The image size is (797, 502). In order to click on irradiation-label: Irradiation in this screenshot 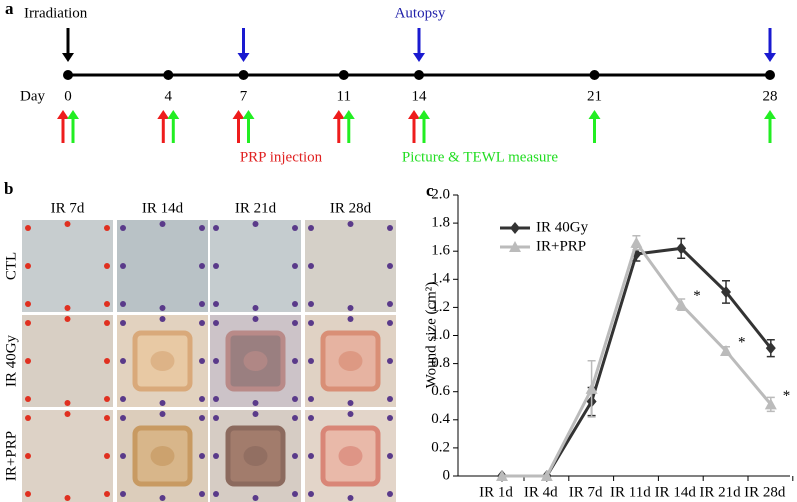, I will do `click(56, 13)`.